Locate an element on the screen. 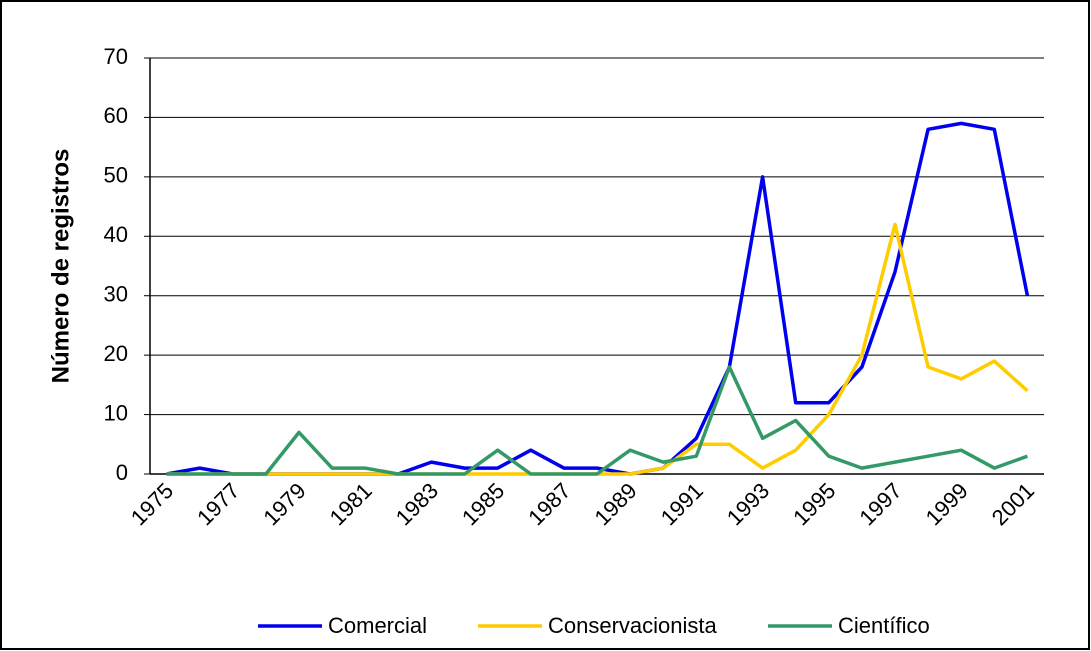 Image resolution: width=1091 pixels, height=651 pixels. line-series is located at coordinates (597, 420).